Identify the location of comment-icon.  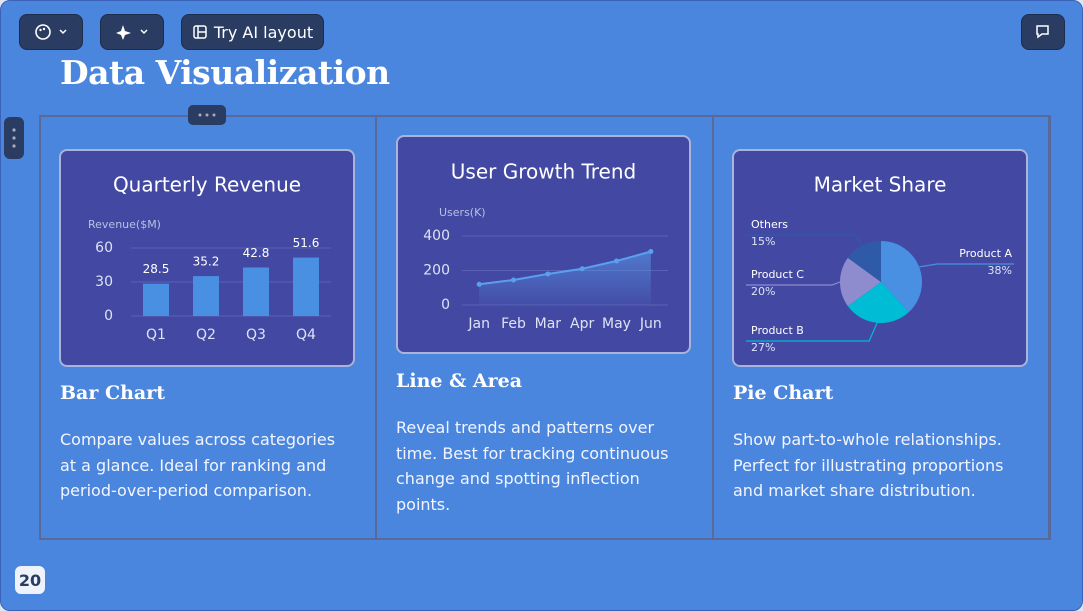
(1042, 32).